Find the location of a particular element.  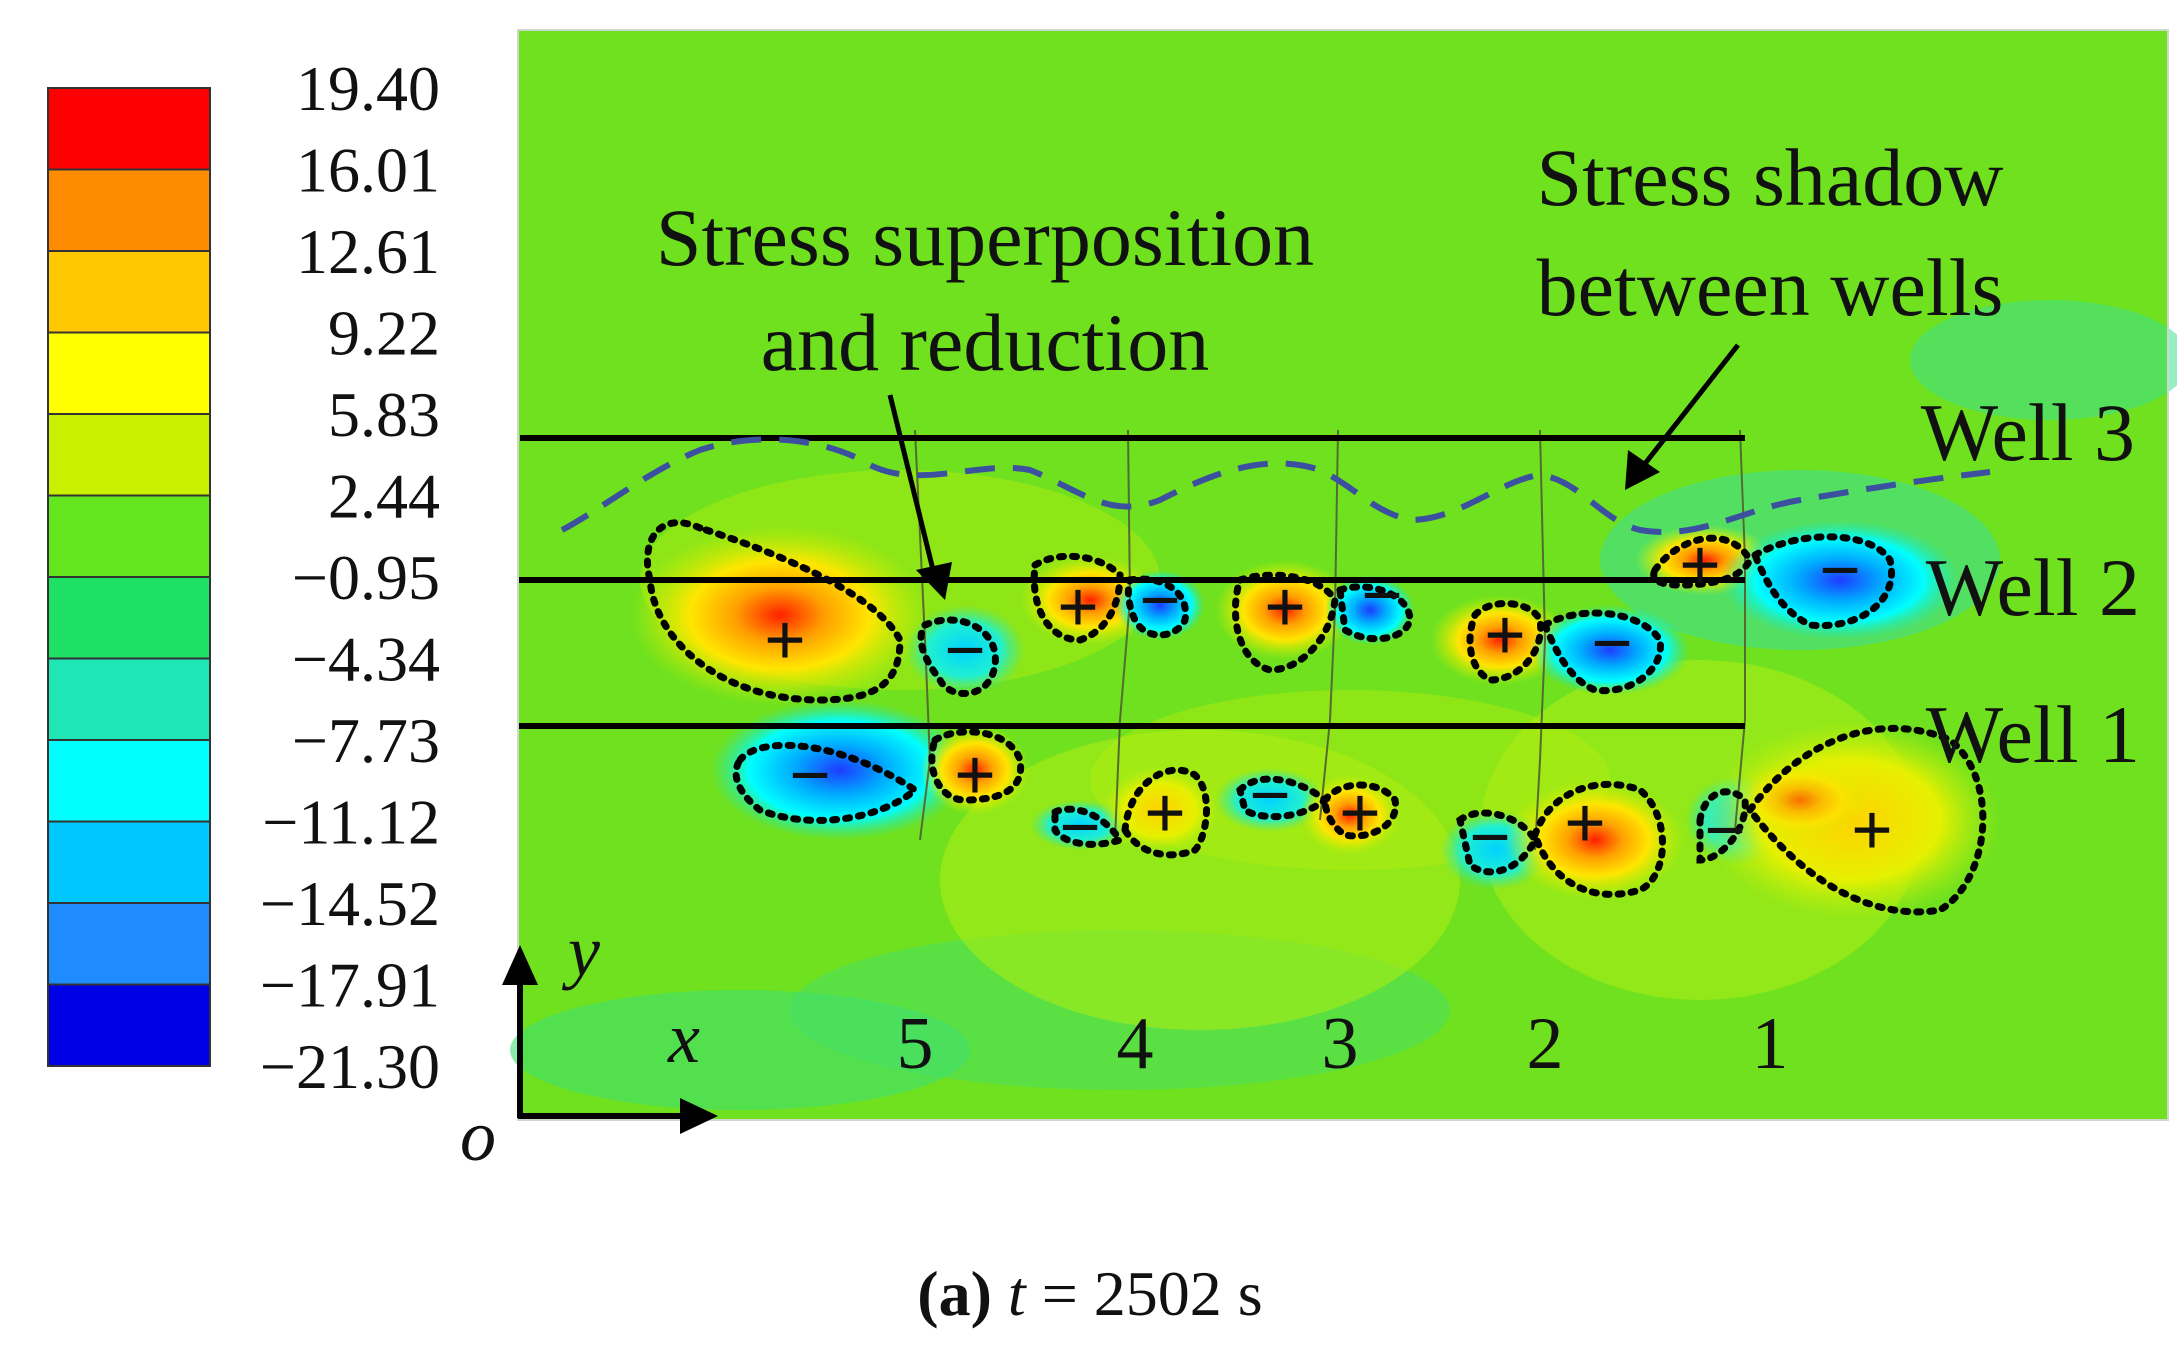

fracture-number-3: 3 is located at coordinates (1340, 1044).